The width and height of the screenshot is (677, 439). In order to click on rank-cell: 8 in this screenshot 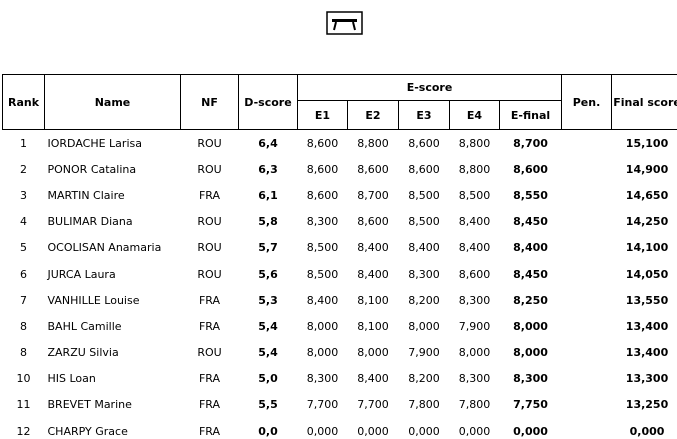, I will do `click(23, 326)`.